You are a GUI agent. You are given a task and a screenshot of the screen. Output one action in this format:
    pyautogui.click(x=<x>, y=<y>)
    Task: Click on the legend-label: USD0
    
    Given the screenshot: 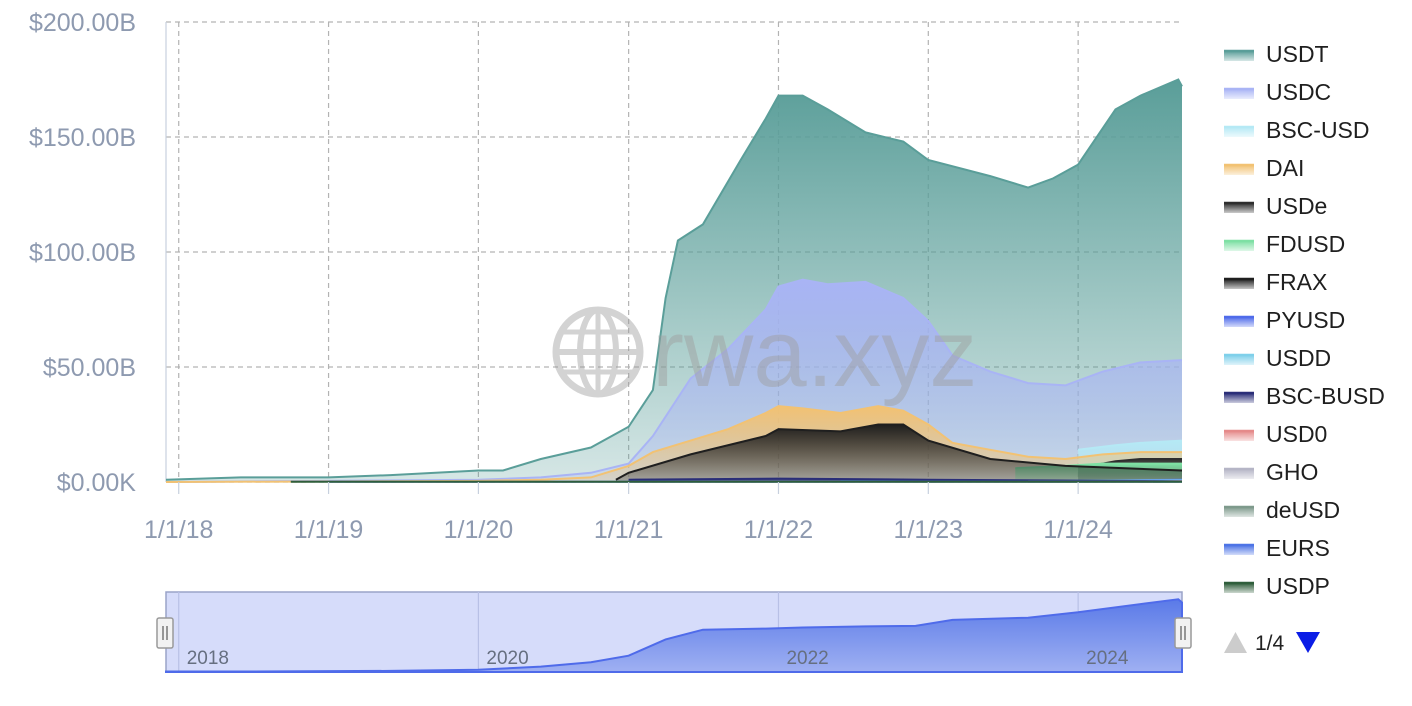 What is the action you would take?
    pyautogui.click(x=1296, y=434)
    